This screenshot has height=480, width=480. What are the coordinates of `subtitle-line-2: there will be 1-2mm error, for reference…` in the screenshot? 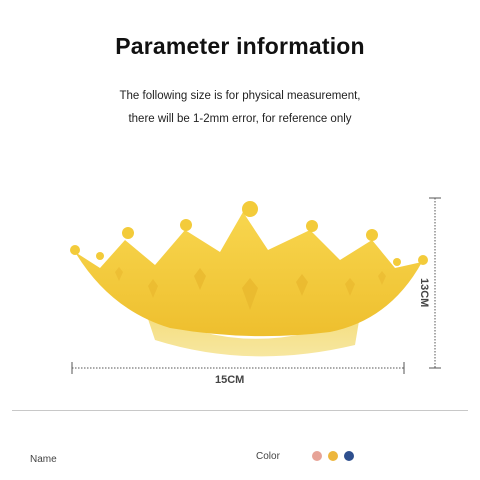 It's located at (240, 119).